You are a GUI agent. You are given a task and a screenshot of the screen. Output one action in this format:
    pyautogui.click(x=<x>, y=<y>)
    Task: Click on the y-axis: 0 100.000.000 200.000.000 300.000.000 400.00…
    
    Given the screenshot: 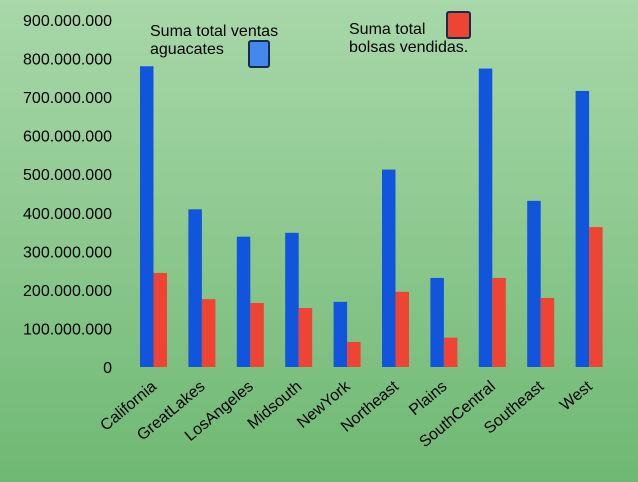 What is the action you would take?
    pyautogui.click(x=67, y=195)
    